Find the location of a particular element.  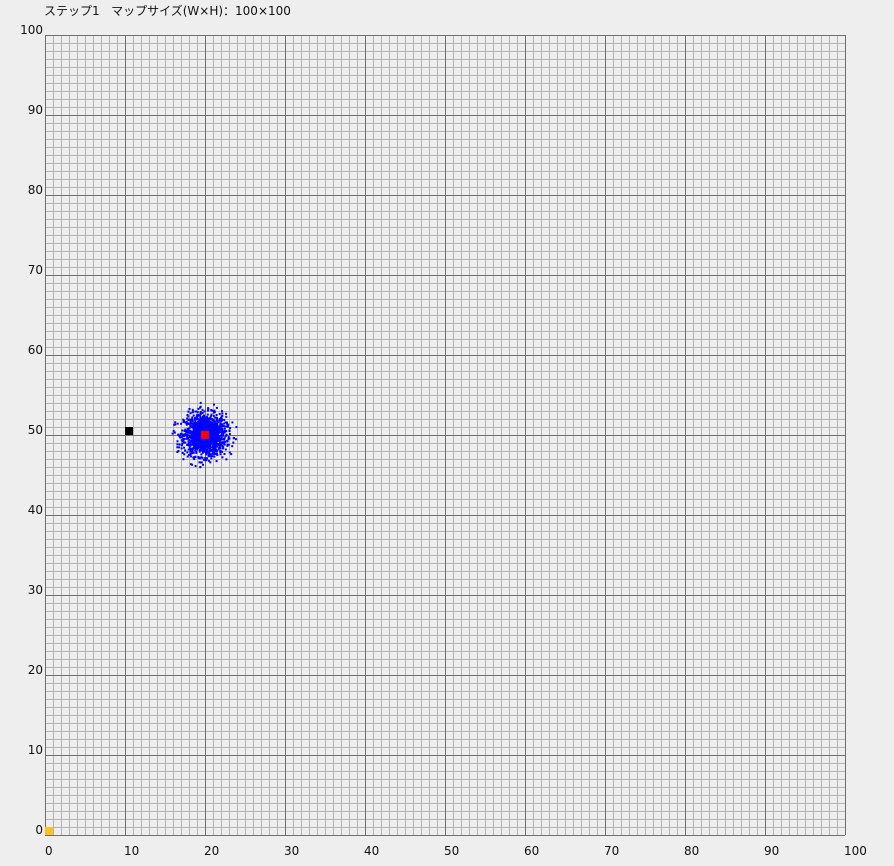

estimate-marker is located at coordinates (205, 435).